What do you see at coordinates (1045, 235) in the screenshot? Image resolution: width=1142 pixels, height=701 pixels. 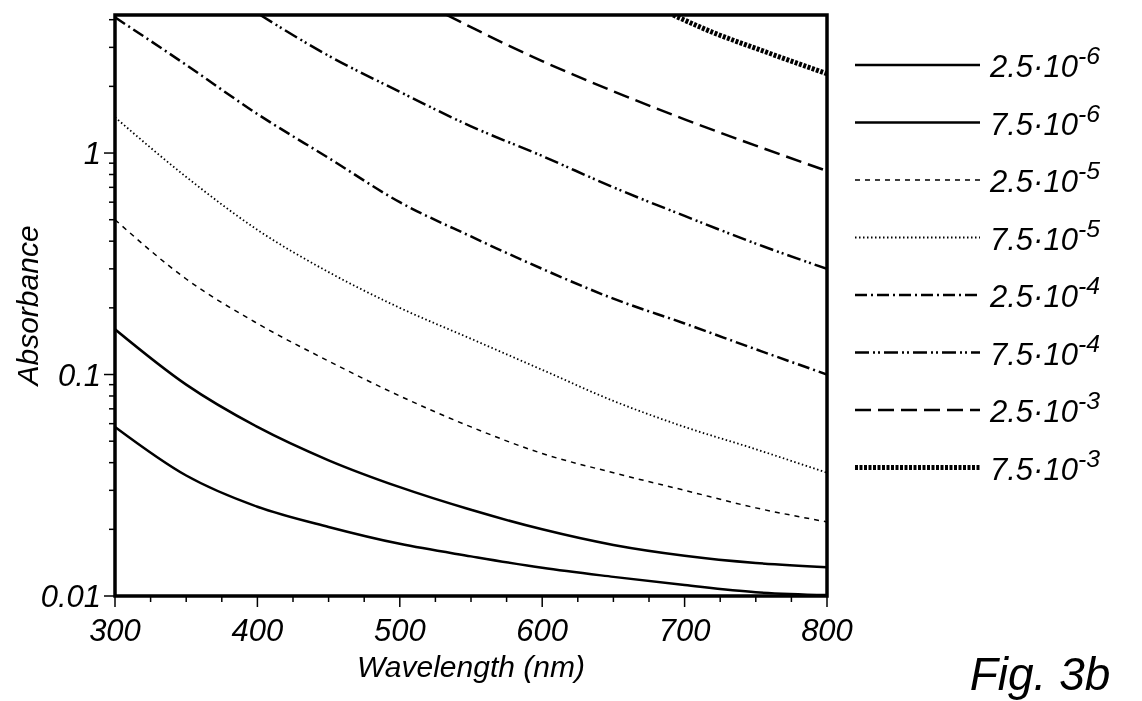 I see `legend-label: 7.5·10$^{-5}$` at bounding box center [1045, 235].